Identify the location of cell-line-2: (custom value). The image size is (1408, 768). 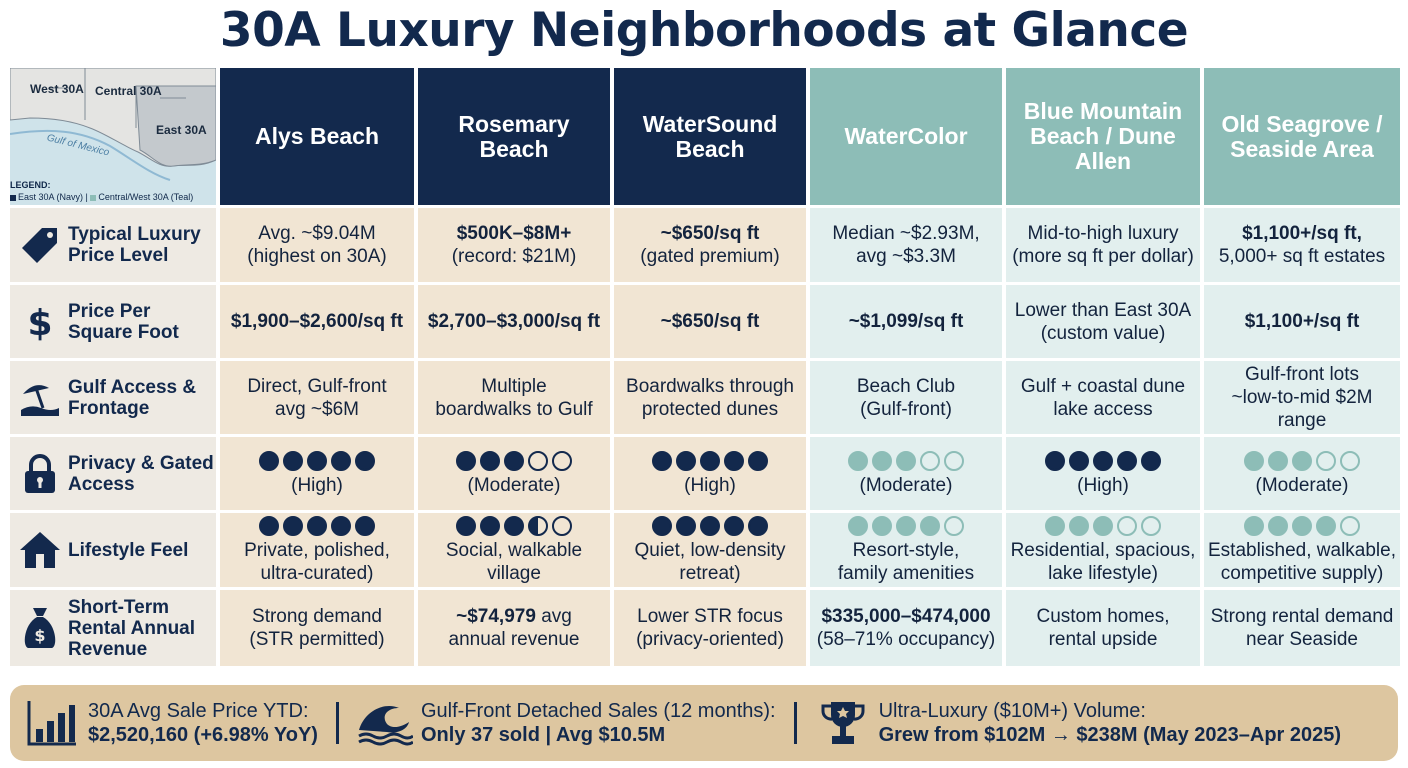
(1103, 333).